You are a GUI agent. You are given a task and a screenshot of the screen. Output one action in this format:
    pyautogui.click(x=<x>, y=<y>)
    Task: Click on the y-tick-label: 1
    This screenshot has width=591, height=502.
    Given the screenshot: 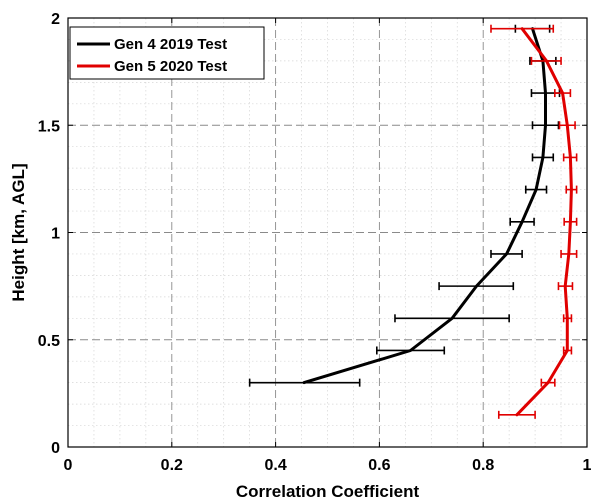 What is the action you would take?
    pyautogui.click(x=55, y=234)
    